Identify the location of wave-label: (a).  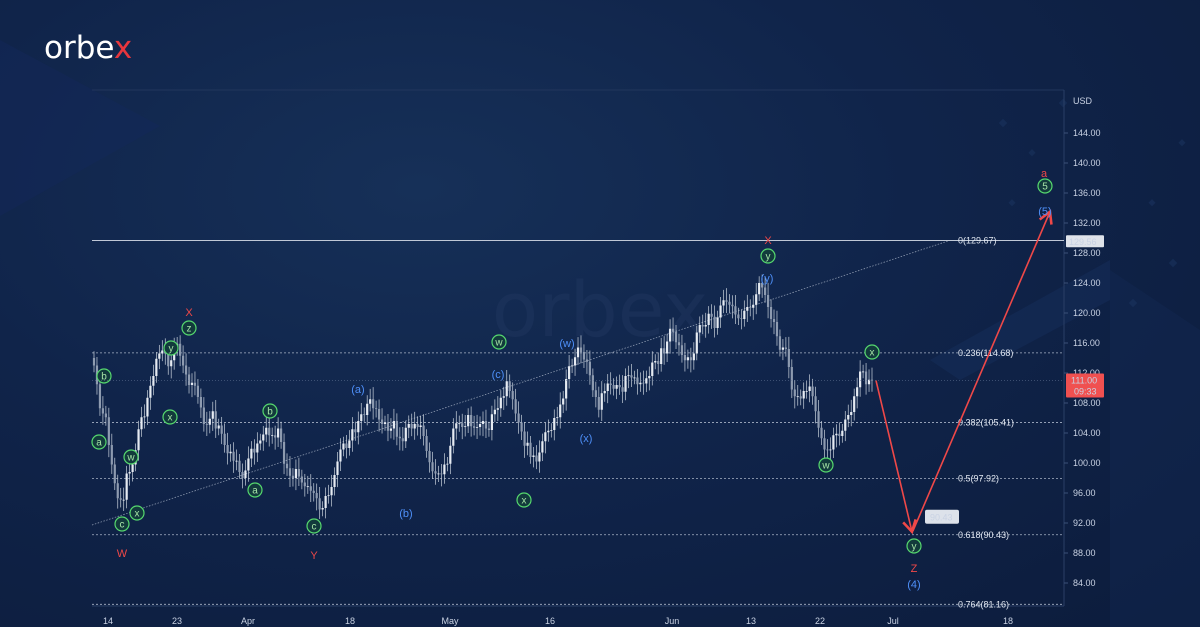
(357, 390).